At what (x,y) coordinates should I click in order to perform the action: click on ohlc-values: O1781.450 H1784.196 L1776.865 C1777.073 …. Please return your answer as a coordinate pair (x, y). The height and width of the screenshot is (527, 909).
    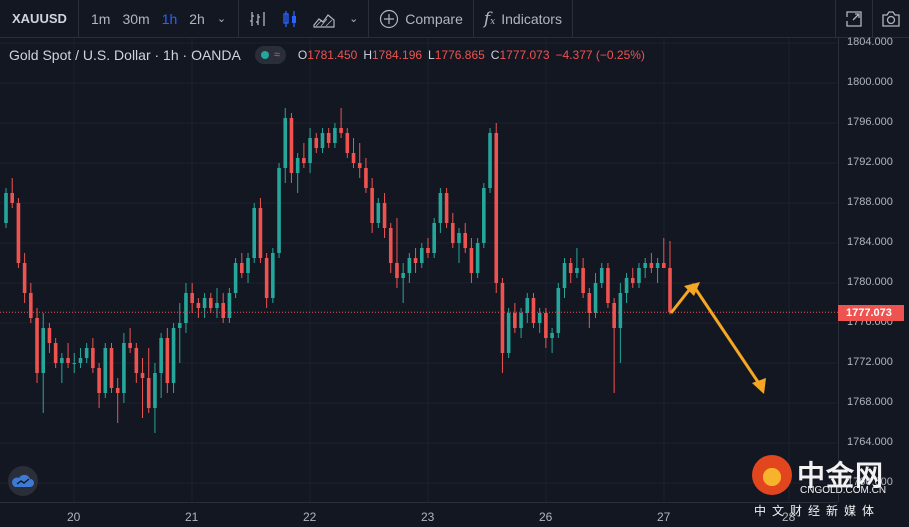
    Looking at the image, I should click on (471, 55).